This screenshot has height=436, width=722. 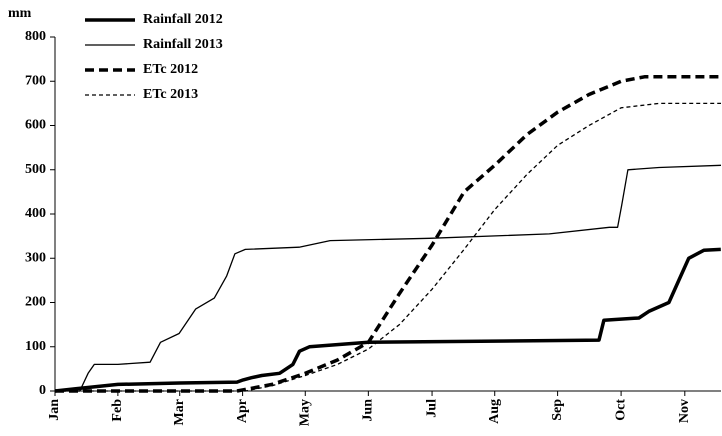 What do you see at coordinates (54, 410) in the screenshot?
I see `x-tick-label: Jan` at bounding box center [54, 410].